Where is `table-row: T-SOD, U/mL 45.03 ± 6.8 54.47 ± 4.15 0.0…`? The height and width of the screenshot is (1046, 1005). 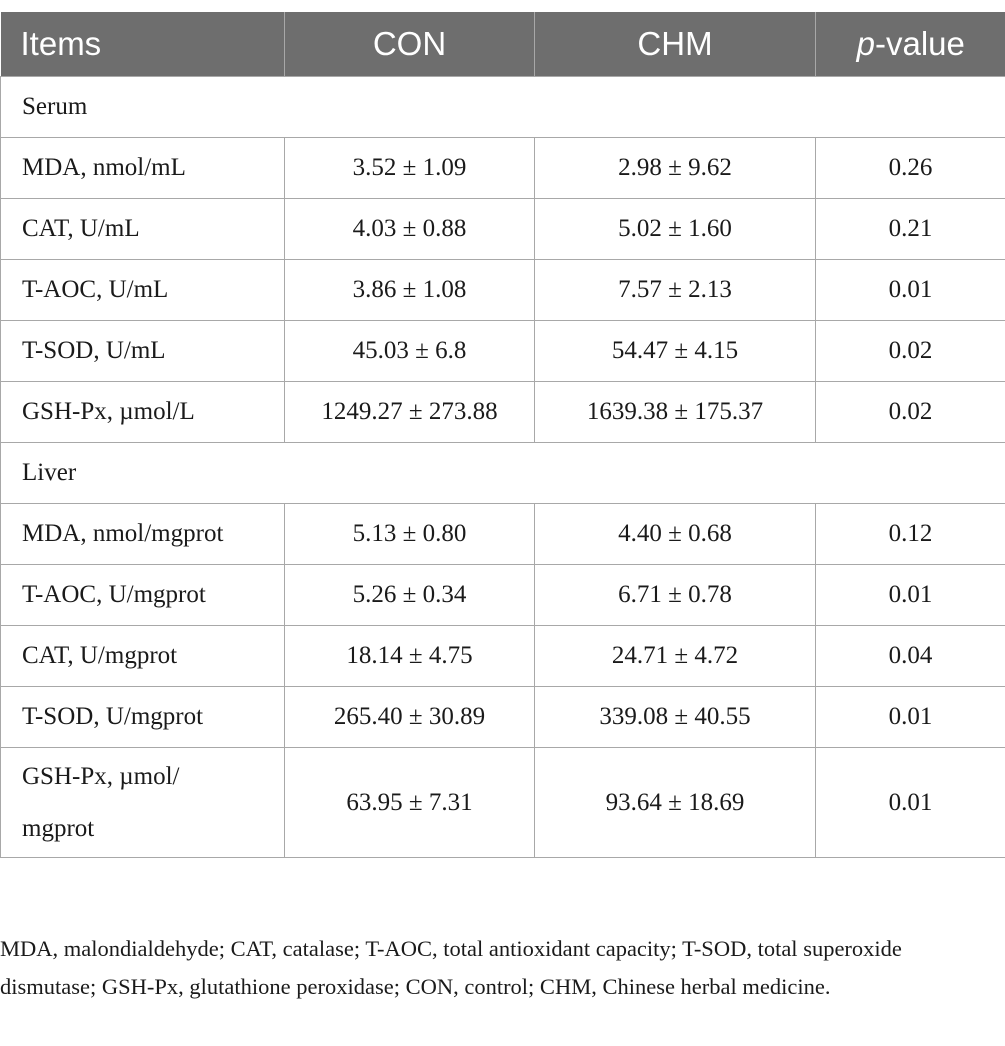 table-row: T-SOD, U/mL 45.03 ± 6.8 54.47 ± 4.15 0.0… is located at coordinates (502, 351).